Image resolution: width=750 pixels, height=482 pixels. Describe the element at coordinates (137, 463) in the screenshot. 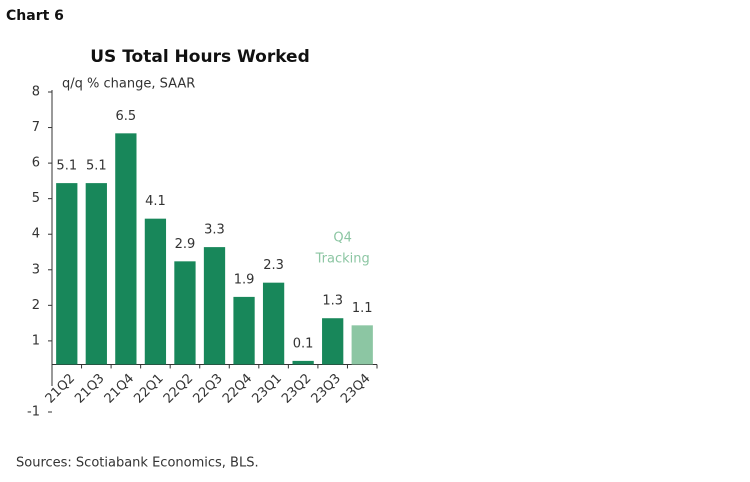

I see `source-note: Sources: Scotiabank Economics, BLS.` at that location.